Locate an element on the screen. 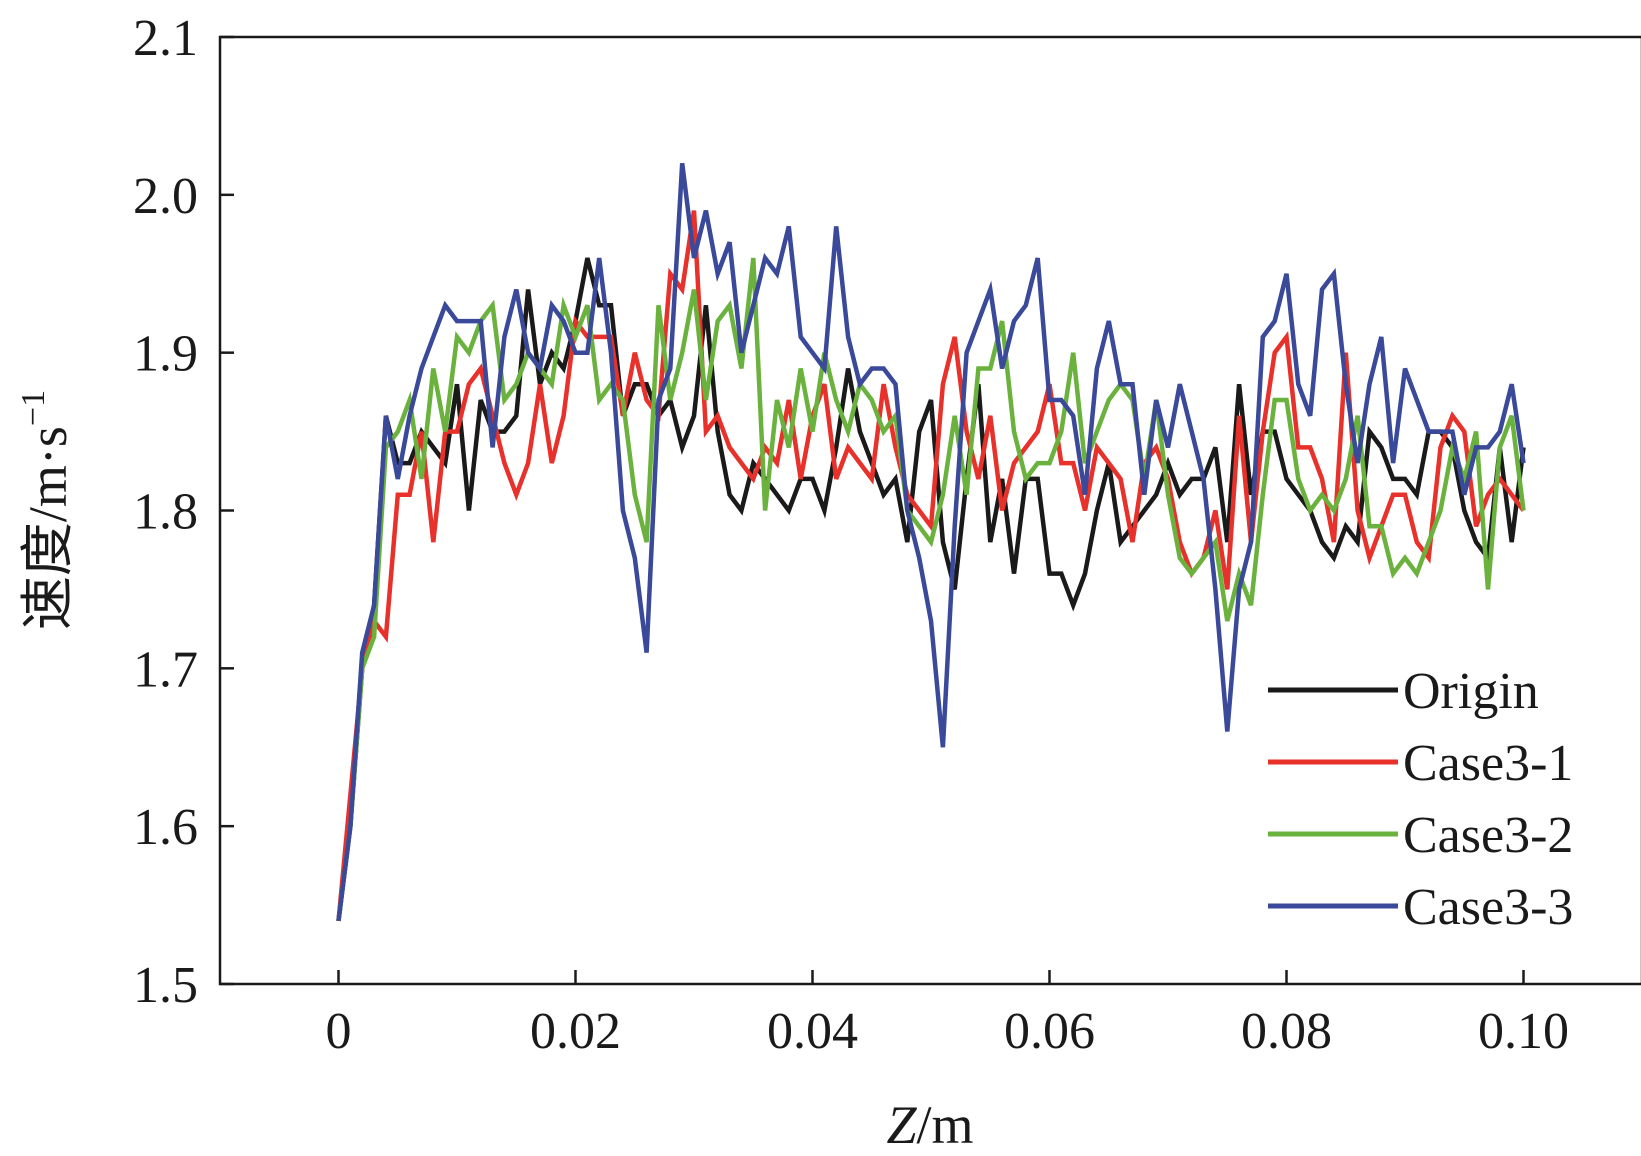 This screenshot has height=1156, width=1641. x-tick-label: 0.04 is located at coordinates (812, 1031).